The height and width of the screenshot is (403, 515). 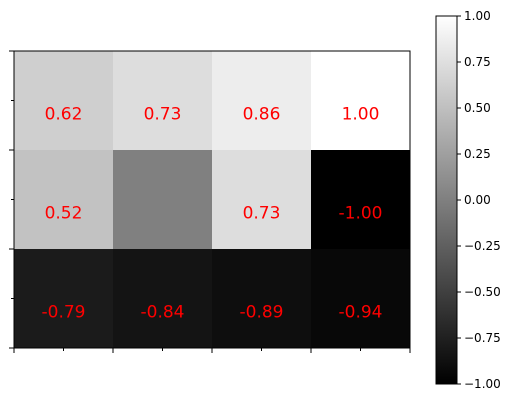 I want to click on cell-label-r1-c2: 0.73, so click(x=262, y=214).